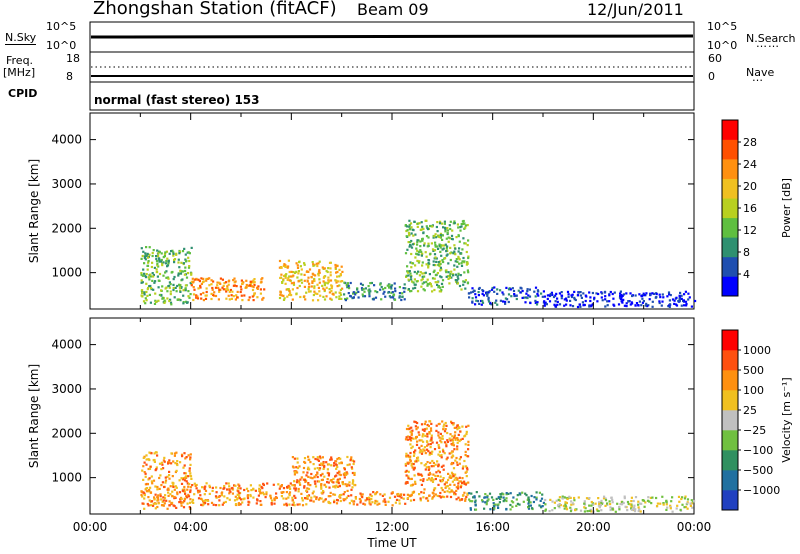 Image resolution: width=800 pixels, height=554 pixels. I want to click on colorbar-segment, so click(730, 500).